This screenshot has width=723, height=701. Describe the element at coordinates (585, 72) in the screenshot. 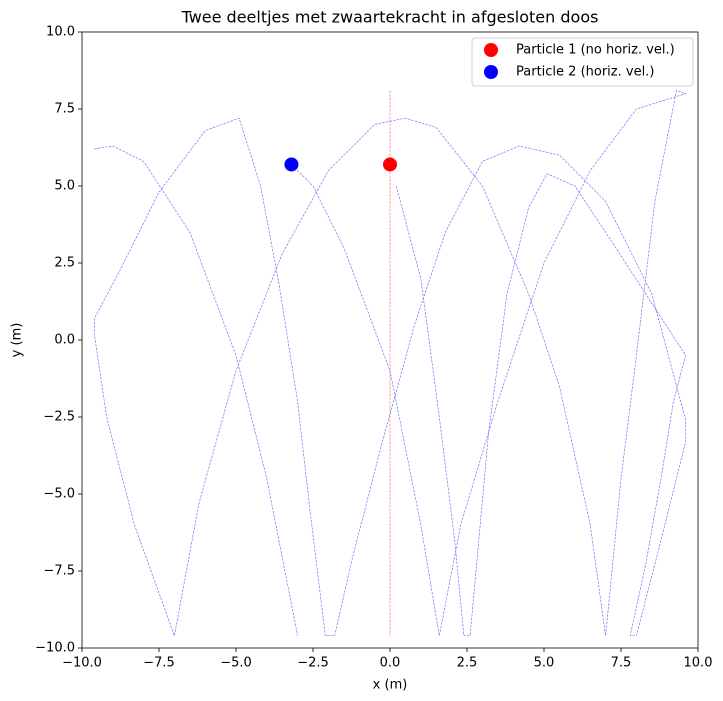

I see `legend-label: Particle 2 (horiz. vel.)` at that location.